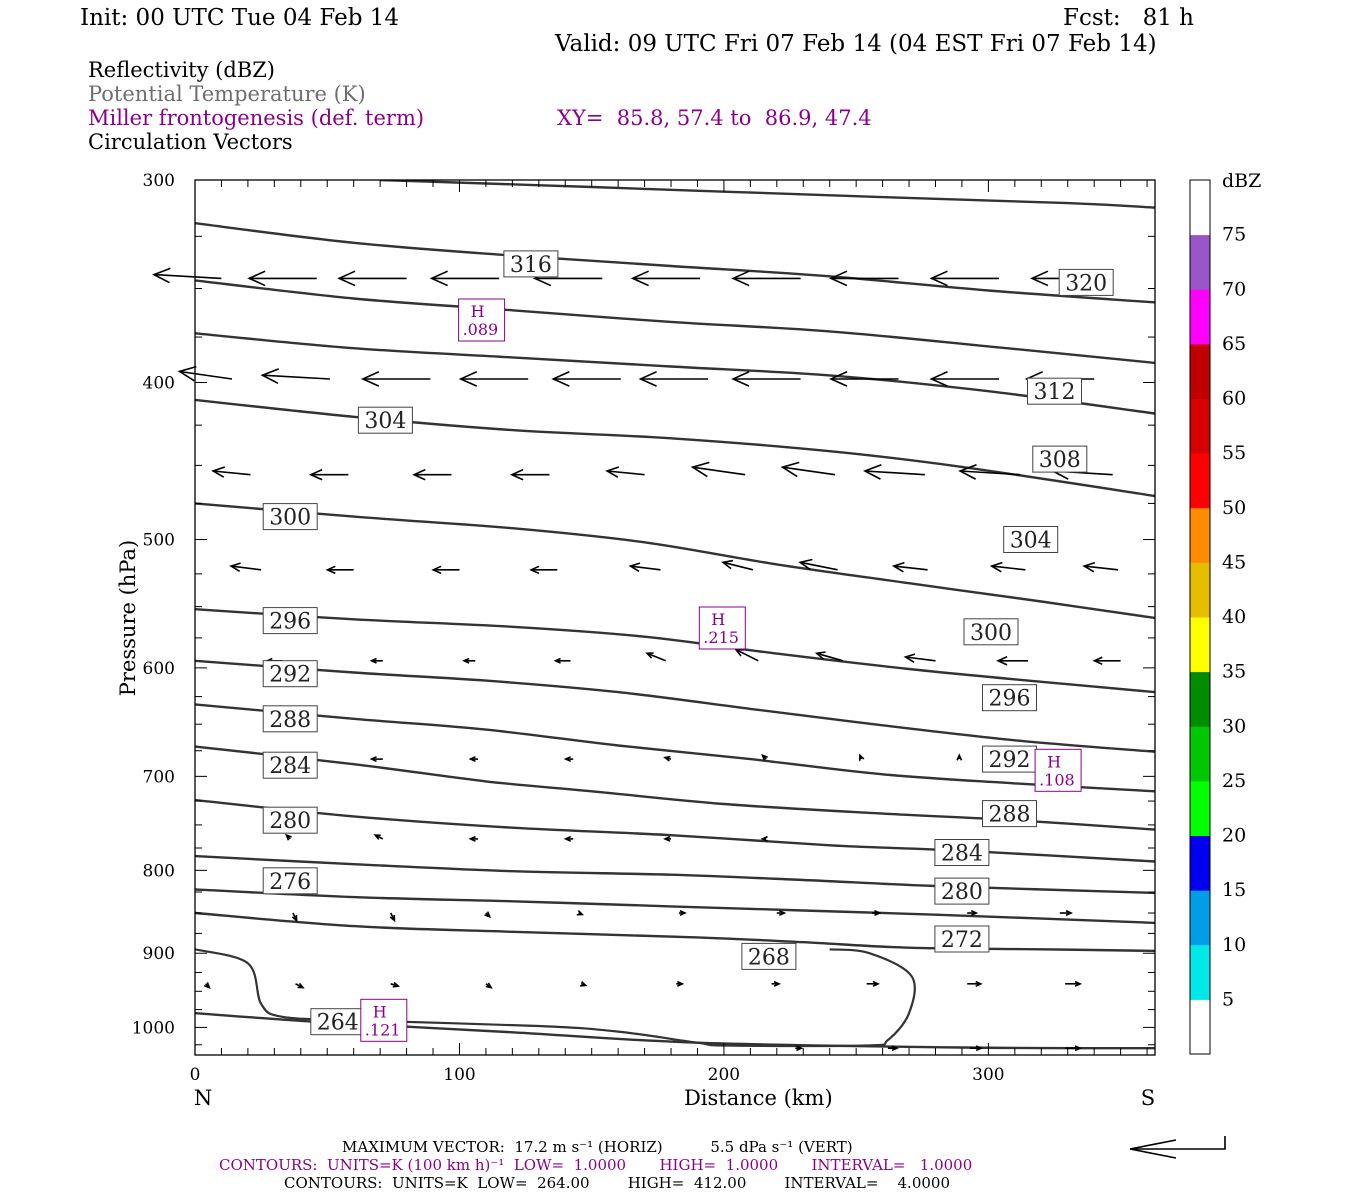 The image size is (1350, 1200). What do you see at coordinates (290, 765) in the screenshot?
I see `theta-label-284: 284` at bounding box center [290, 765].